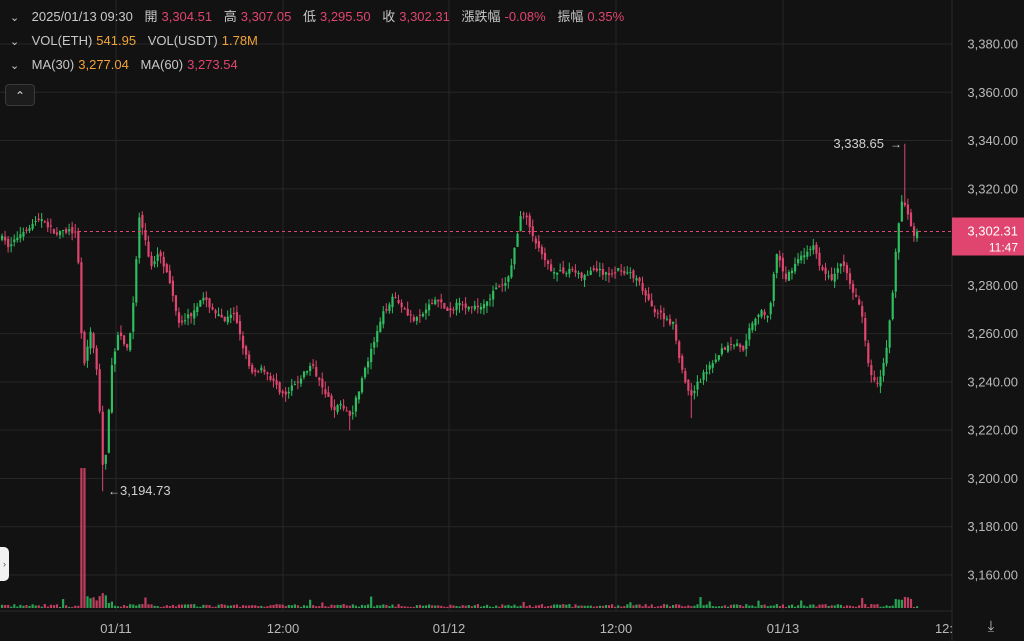  I want to click on side-panel-handle: ›, so click(4, 564).